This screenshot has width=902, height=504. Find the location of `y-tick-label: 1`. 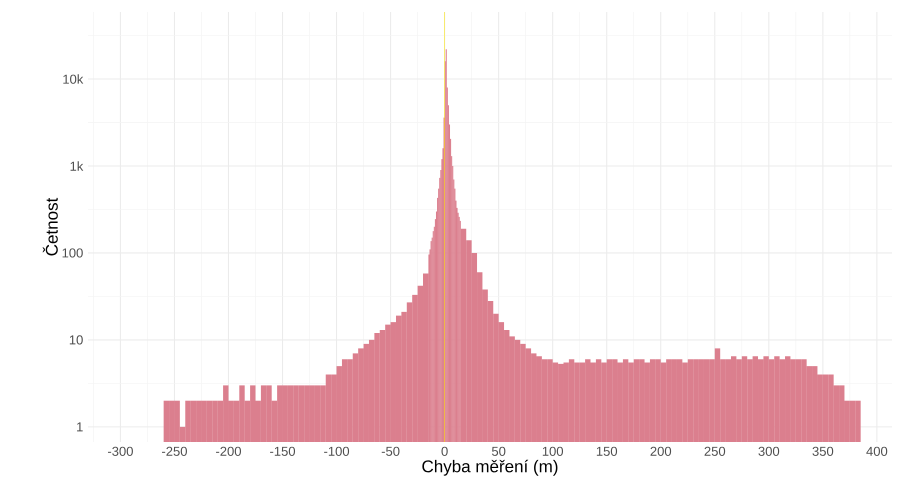

y-tick-label: 1 is located at coordinates (80, 427).